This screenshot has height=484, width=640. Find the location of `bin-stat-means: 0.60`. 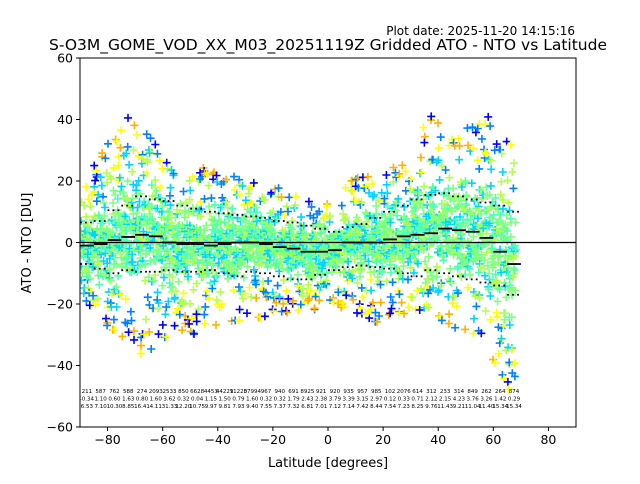

bin-stat-means: 0.60 is located at coordinates (114, 400).